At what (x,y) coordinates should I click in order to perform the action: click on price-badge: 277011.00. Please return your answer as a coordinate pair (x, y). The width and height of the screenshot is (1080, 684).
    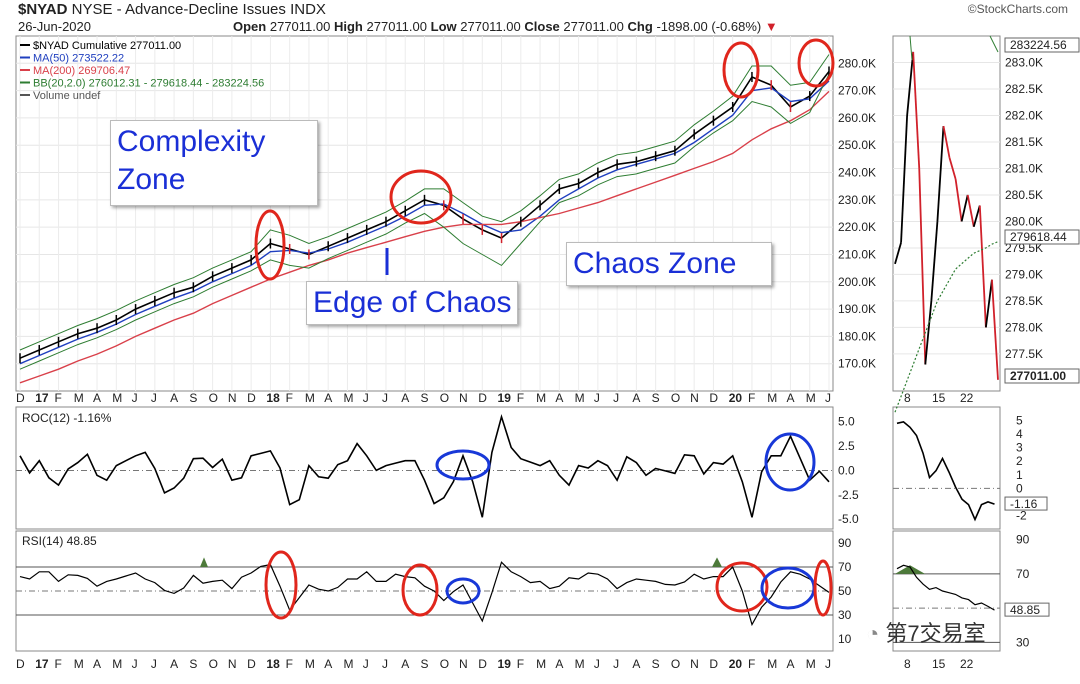
    Looking at the image, I should click on (1038, 376).